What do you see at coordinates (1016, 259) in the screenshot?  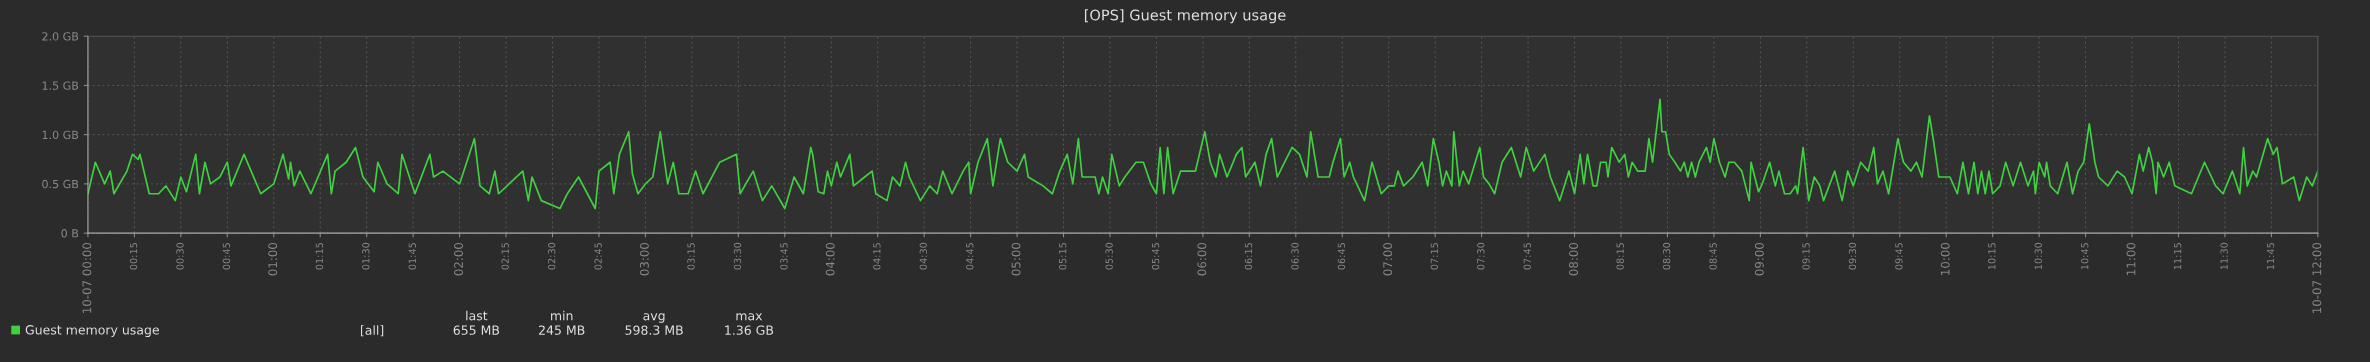 I see `x-tick-label: 05:00` at bounding box center [1016, 259].